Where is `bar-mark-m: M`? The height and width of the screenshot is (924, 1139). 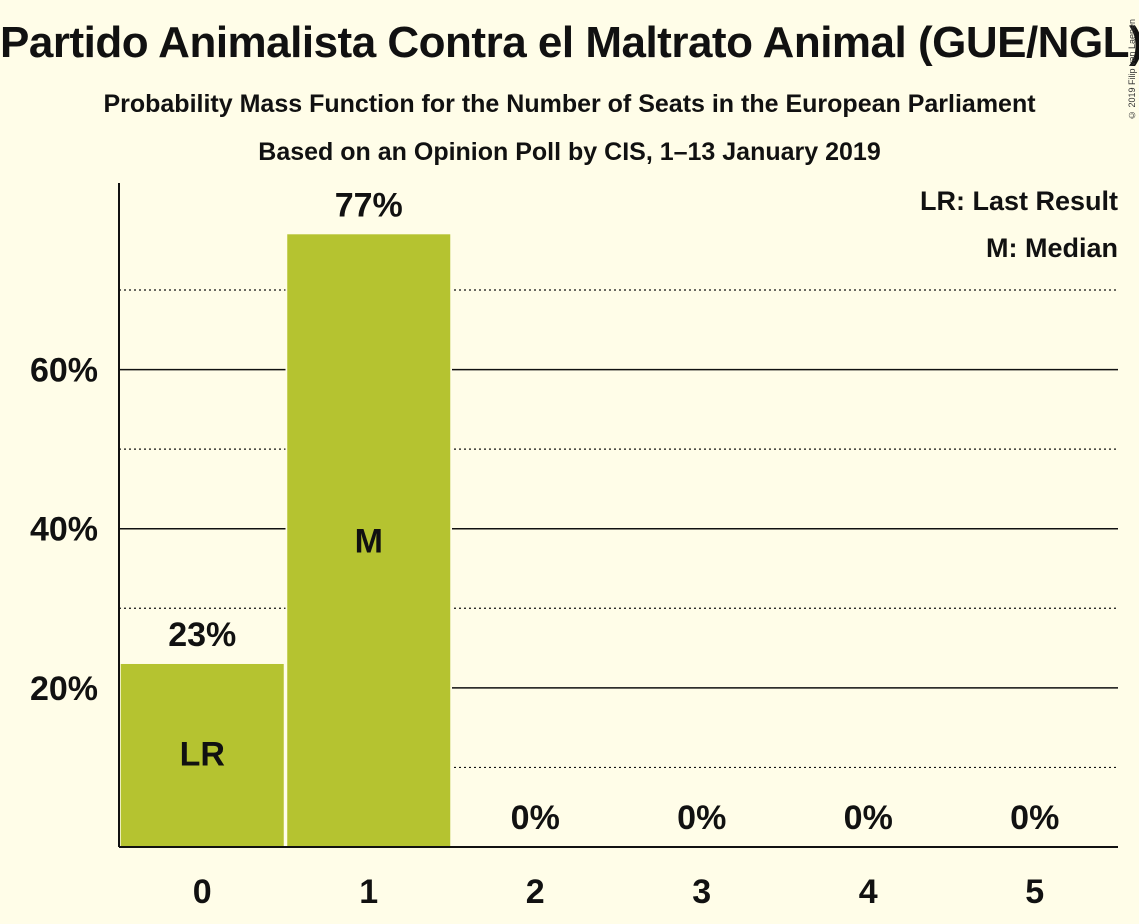
bar-mark-m: M is located at coordinates (369, 542).